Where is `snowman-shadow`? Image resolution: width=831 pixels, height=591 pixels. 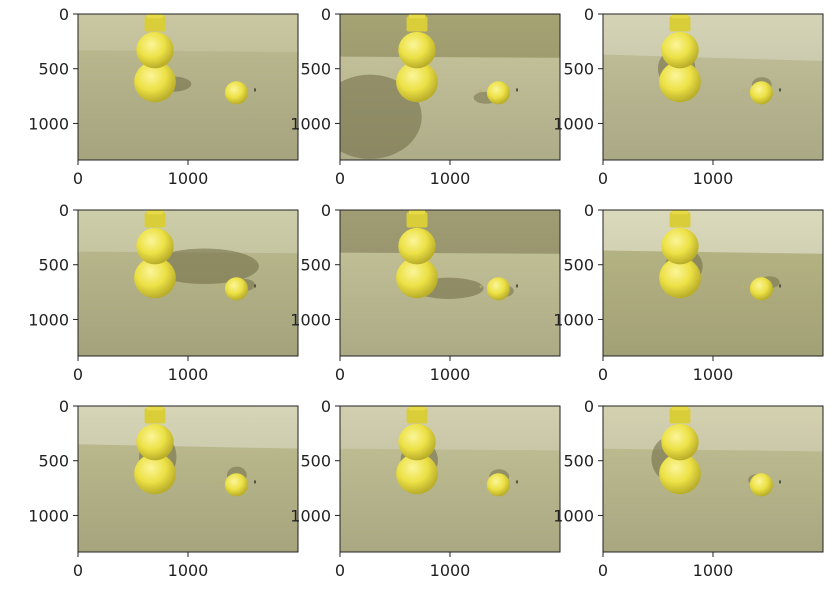
snowman-shadow is located at coordinates (204, 266).